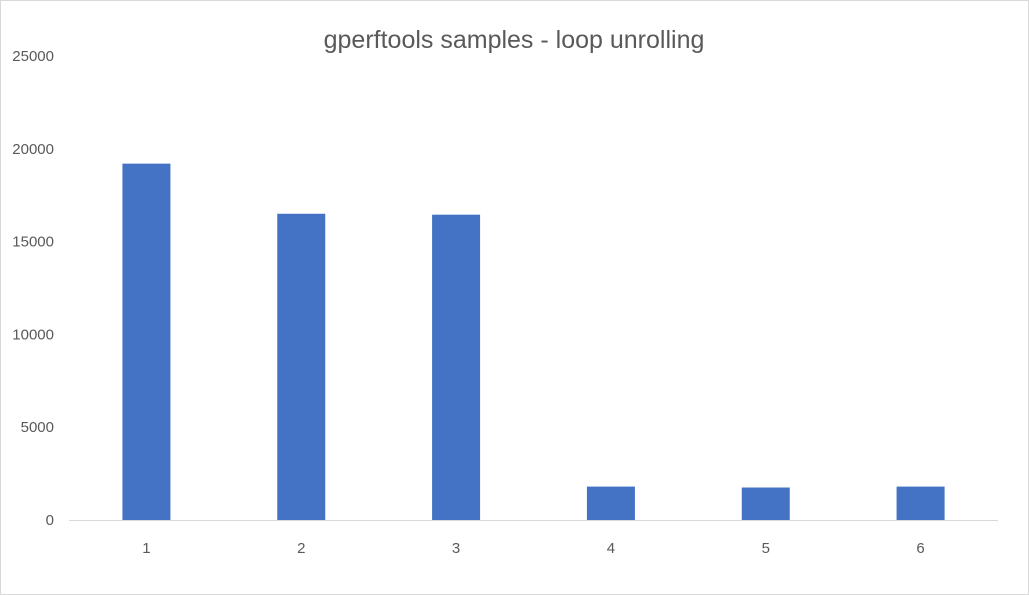  What do you see at coordinates (50, 520) in the screenshot?
I see `y-tick-label: 0` at bounding box center [50, 520].